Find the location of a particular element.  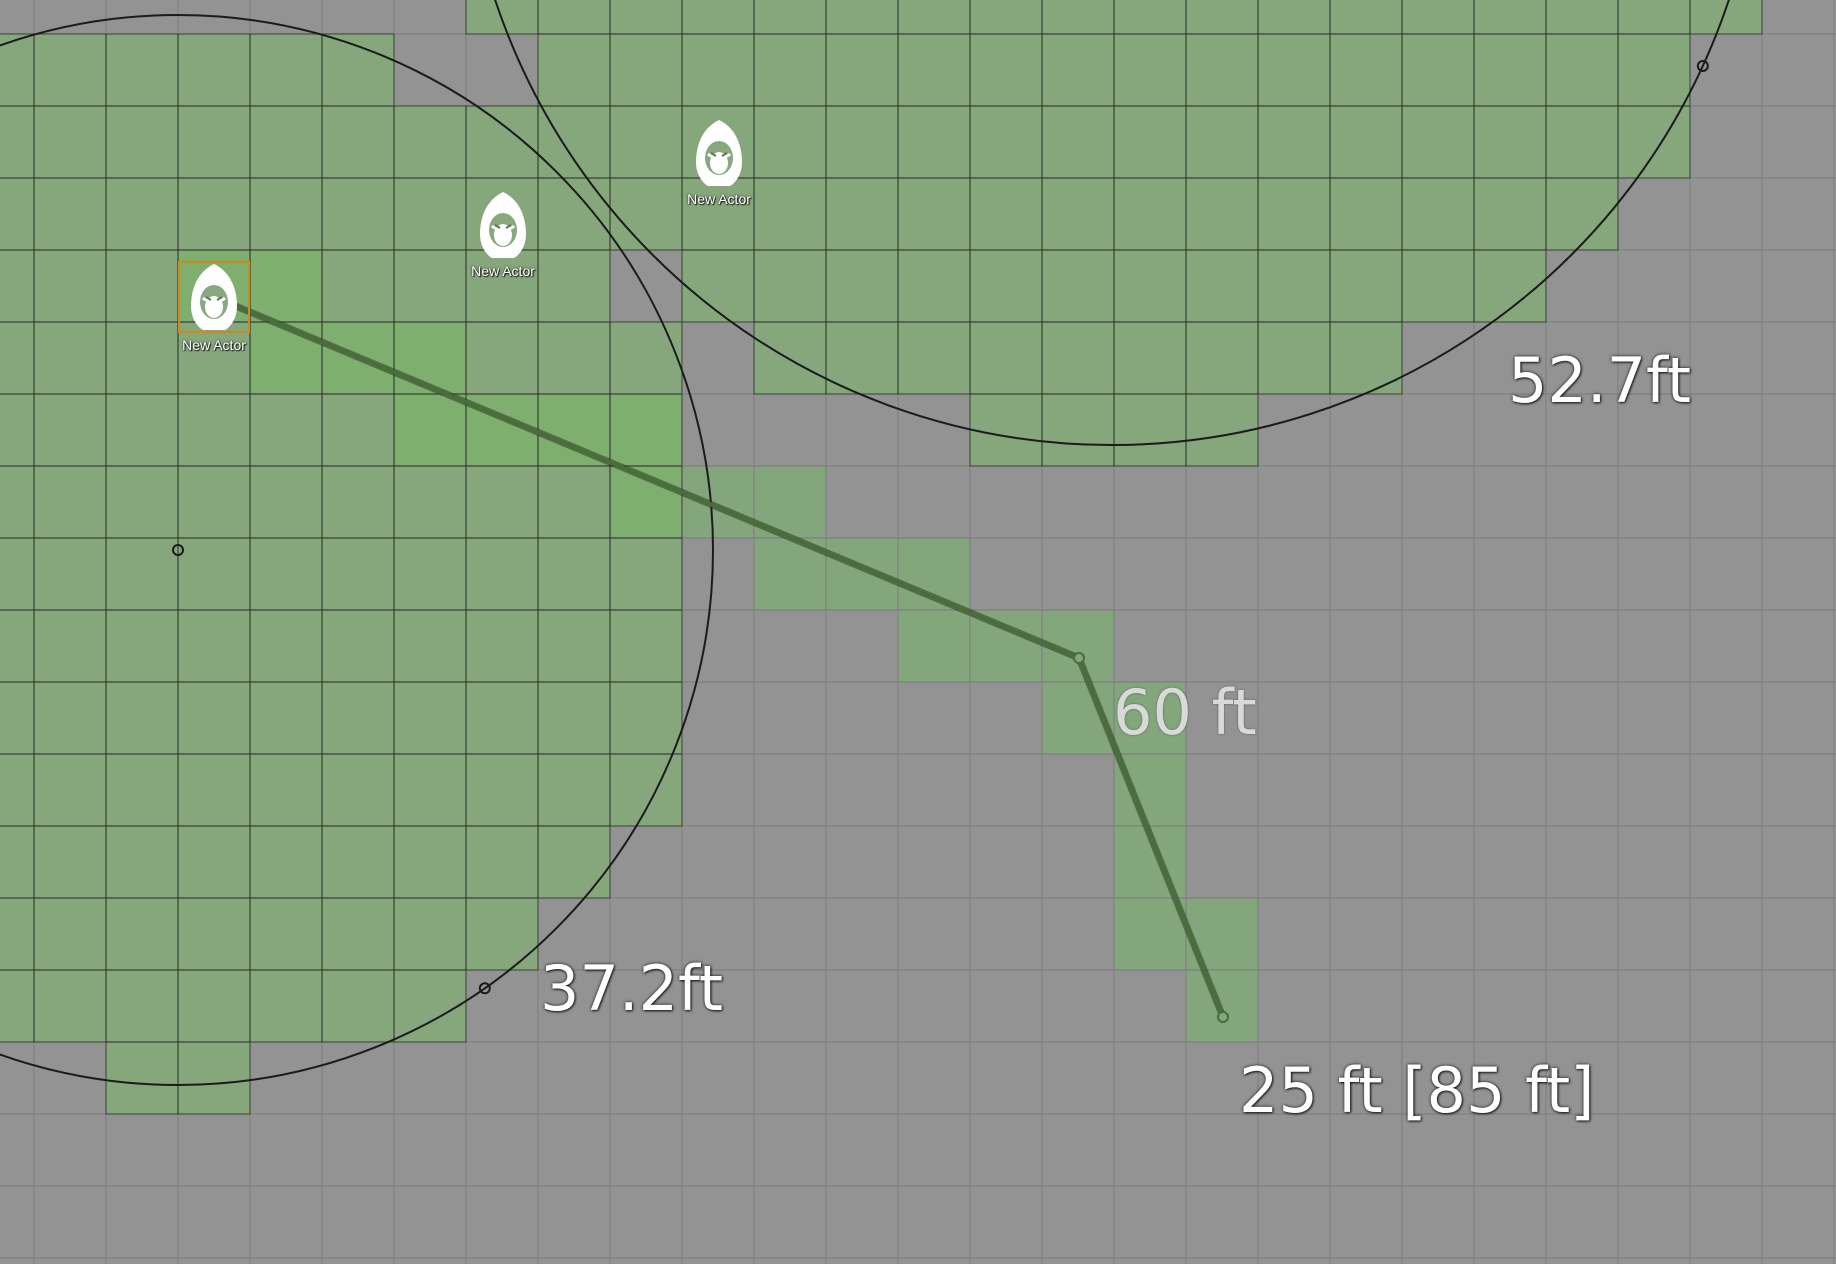

token-new-actor-selected: New Actor is located at coordinates (214, 307).